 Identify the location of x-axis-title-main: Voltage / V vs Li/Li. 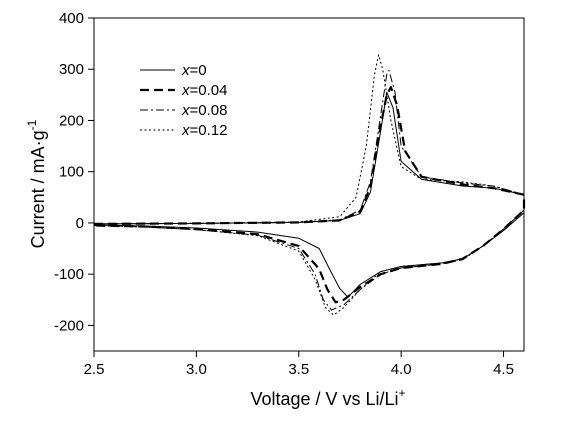
(324, 399).